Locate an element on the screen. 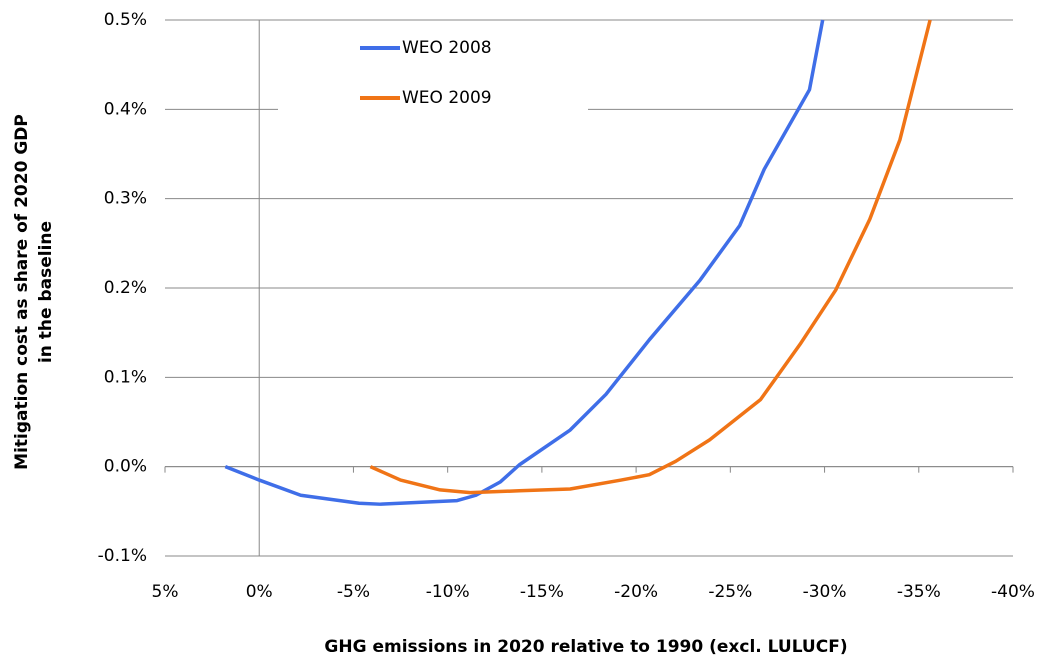 Image resolution: width=1045 pixels, height=663 pixels. y-tick-label: 0.2% is located at coordinates (125, 288).